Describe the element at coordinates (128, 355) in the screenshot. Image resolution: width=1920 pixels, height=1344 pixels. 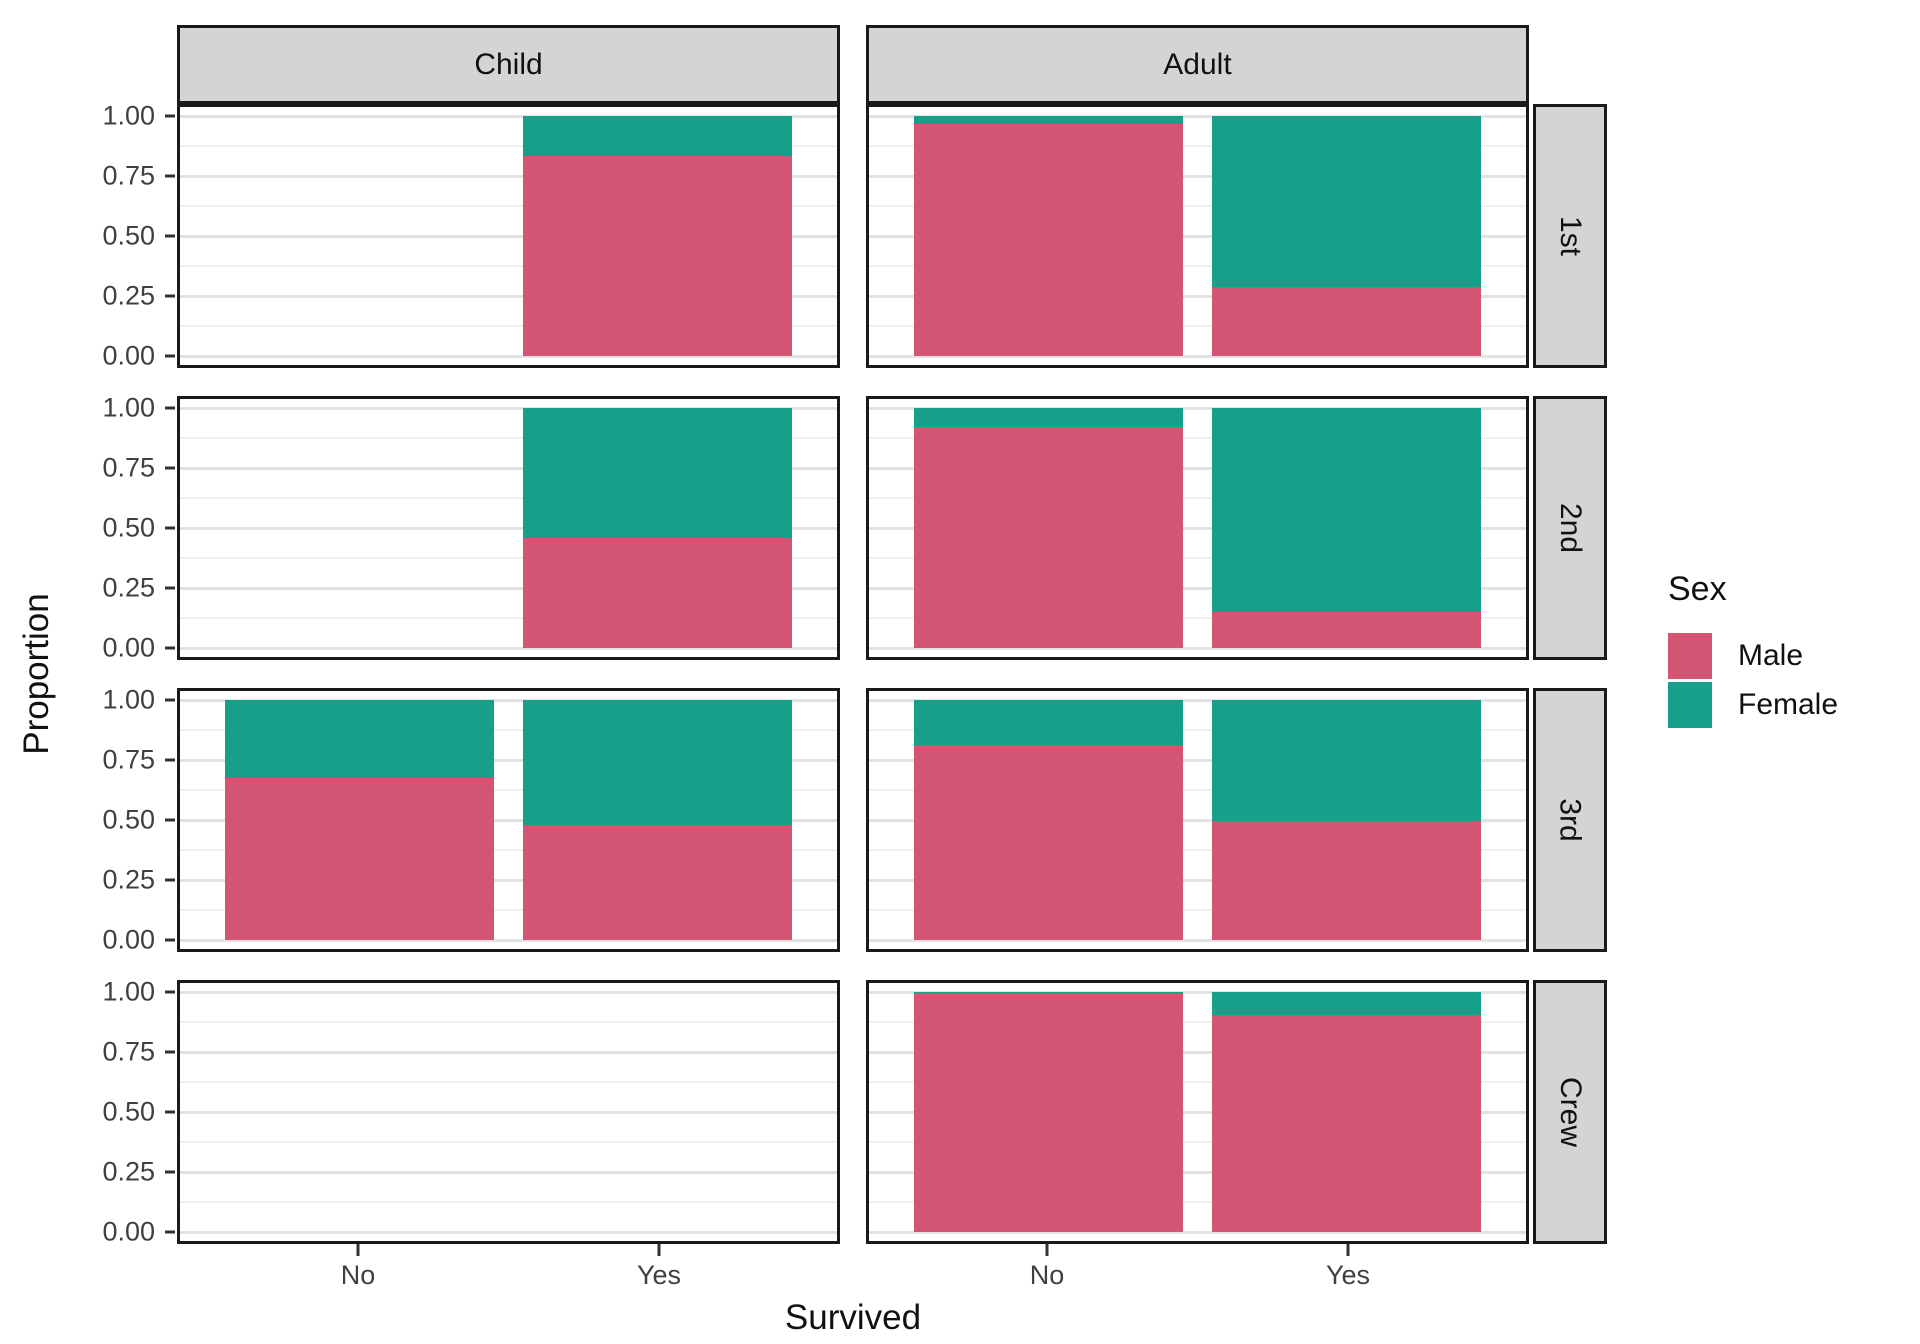
I see `y-tick-label: 0.00` at that location.